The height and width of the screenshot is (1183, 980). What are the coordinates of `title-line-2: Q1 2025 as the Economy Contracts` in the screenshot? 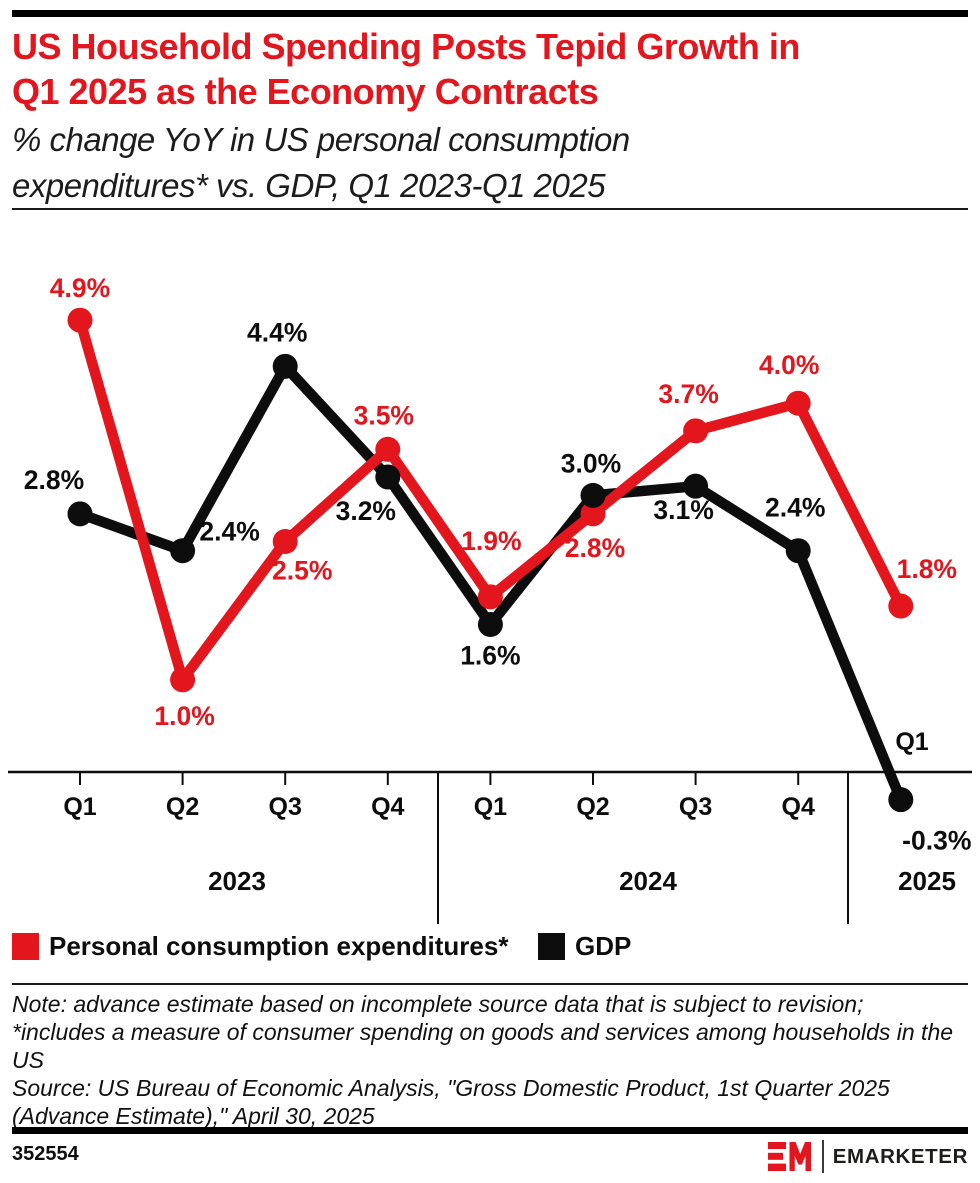 It's located at (305, 91).